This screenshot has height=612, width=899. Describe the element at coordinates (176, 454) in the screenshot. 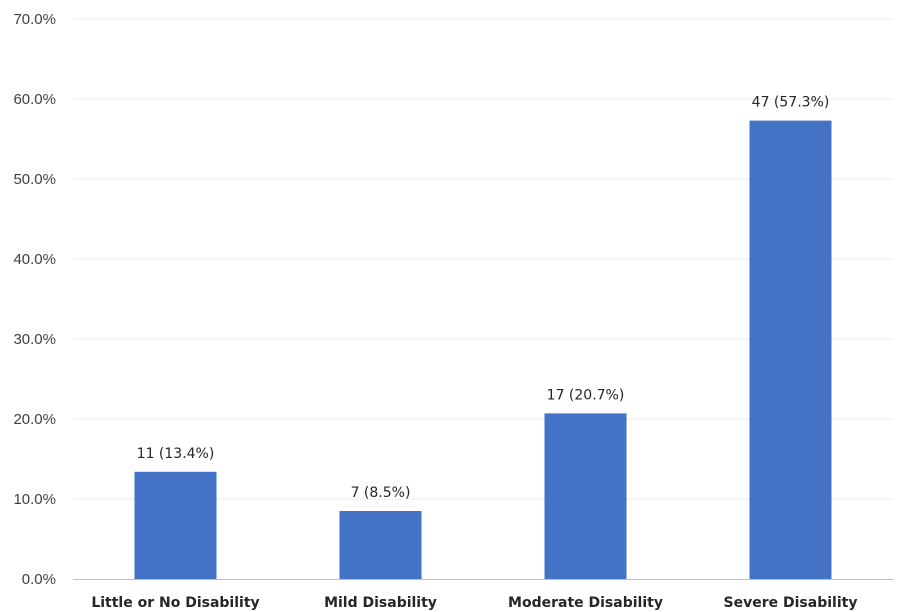

I see `data-label: 11 (13.4%)` at that location.